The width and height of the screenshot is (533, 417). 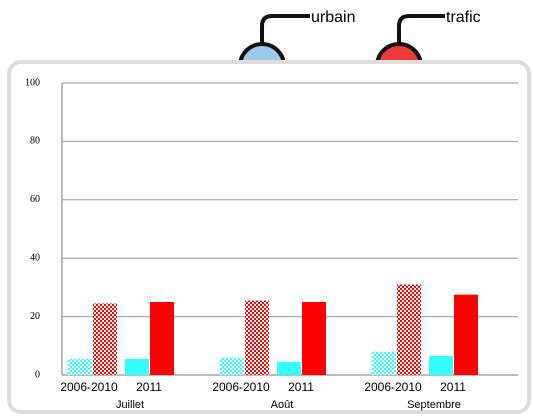 I want to click on y-tick-label: 60, so click(x=35, y=199).